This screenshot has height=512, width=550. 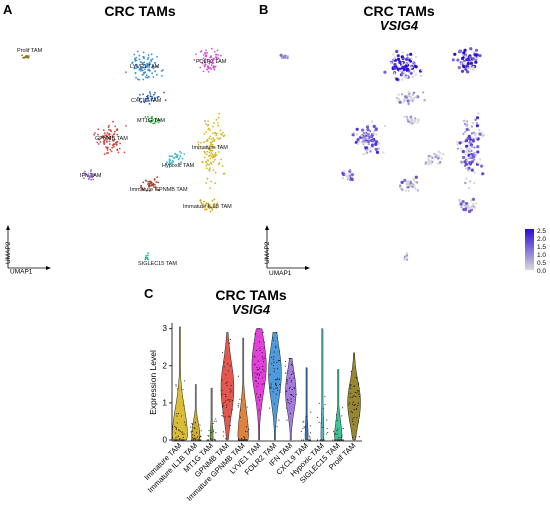 I want to click on panel-letter-c: C, so click(x=149, y=293).